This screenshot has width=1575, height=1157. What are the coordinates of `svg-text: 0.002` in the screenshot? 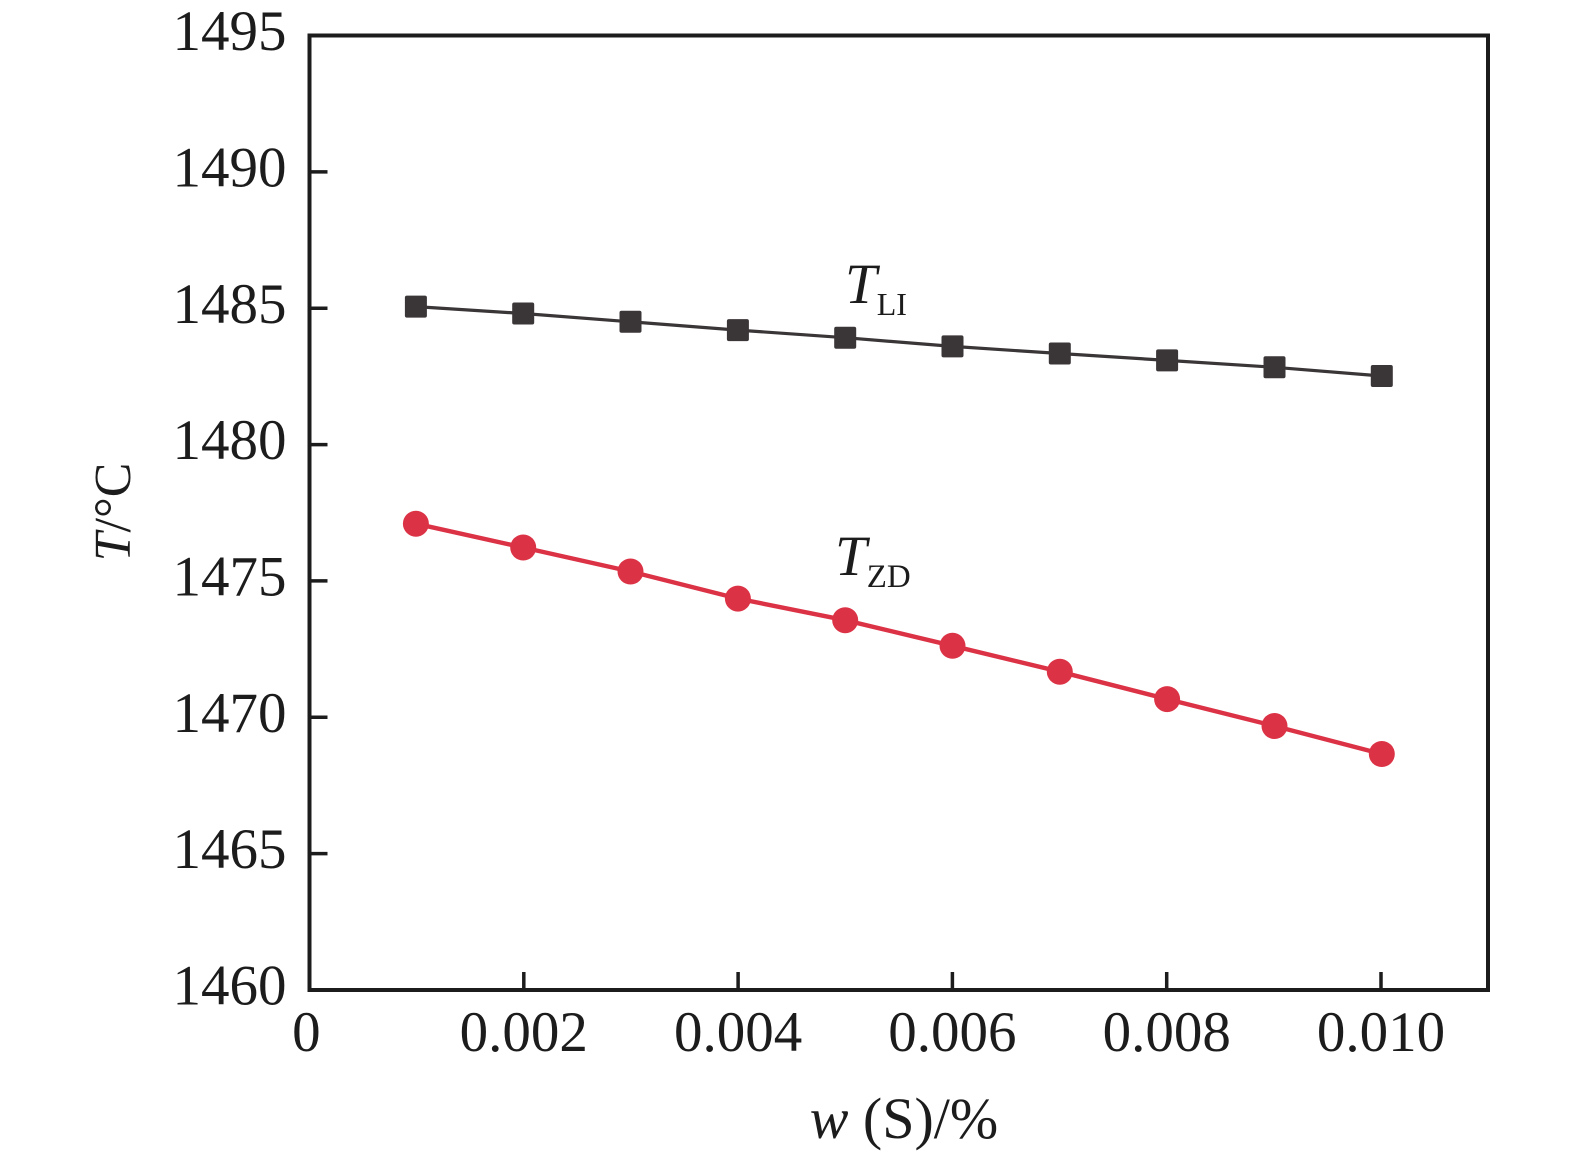 It's located at (524, 1032).